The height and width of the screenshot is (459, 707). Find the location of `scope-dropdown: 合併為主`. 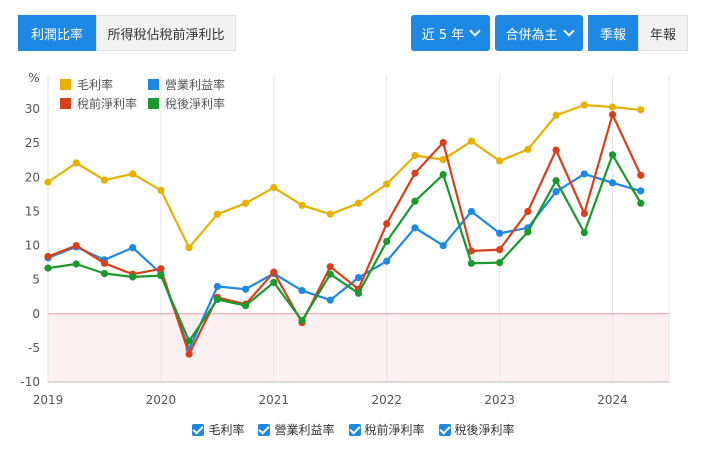

scope-dropdown: 合併為主 is located at coordinates (539, 33).